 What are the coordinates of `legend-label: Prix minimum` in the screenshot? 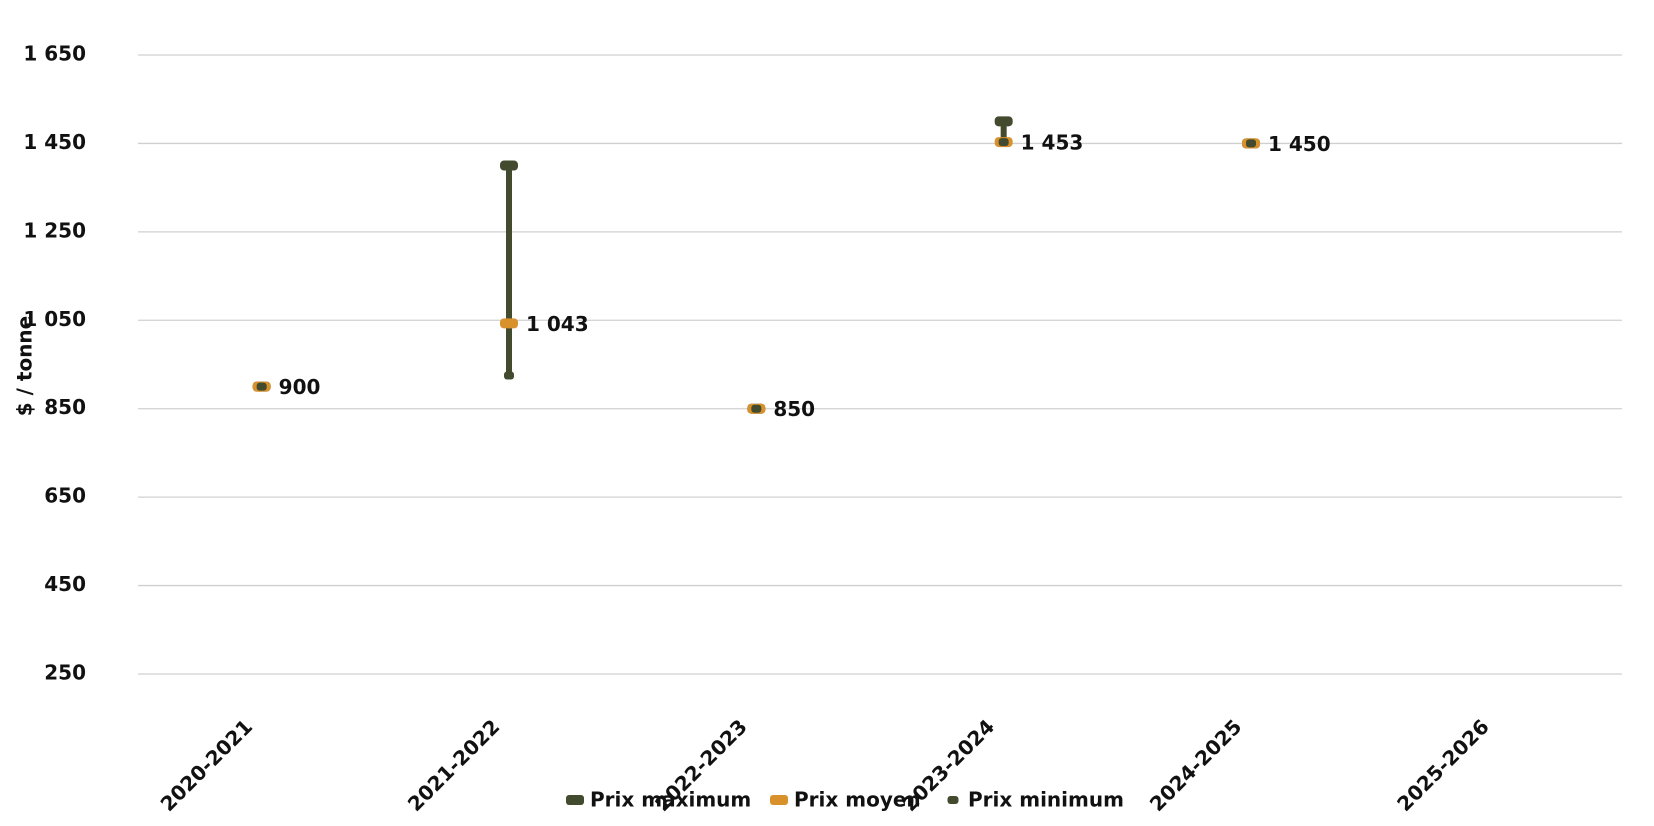 It's located at (1046, 800).